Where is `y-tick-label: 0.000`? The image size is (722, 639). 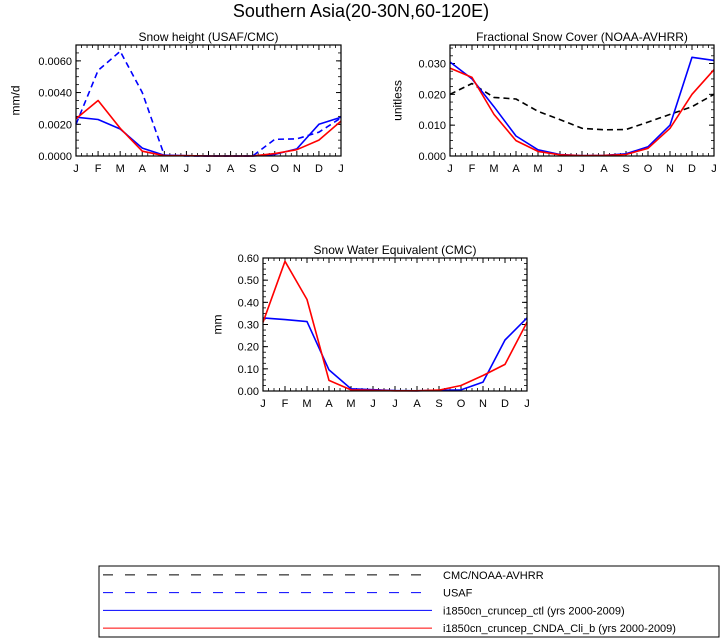
y-tick-label: 0.000 is located at coordinates (432, 157).